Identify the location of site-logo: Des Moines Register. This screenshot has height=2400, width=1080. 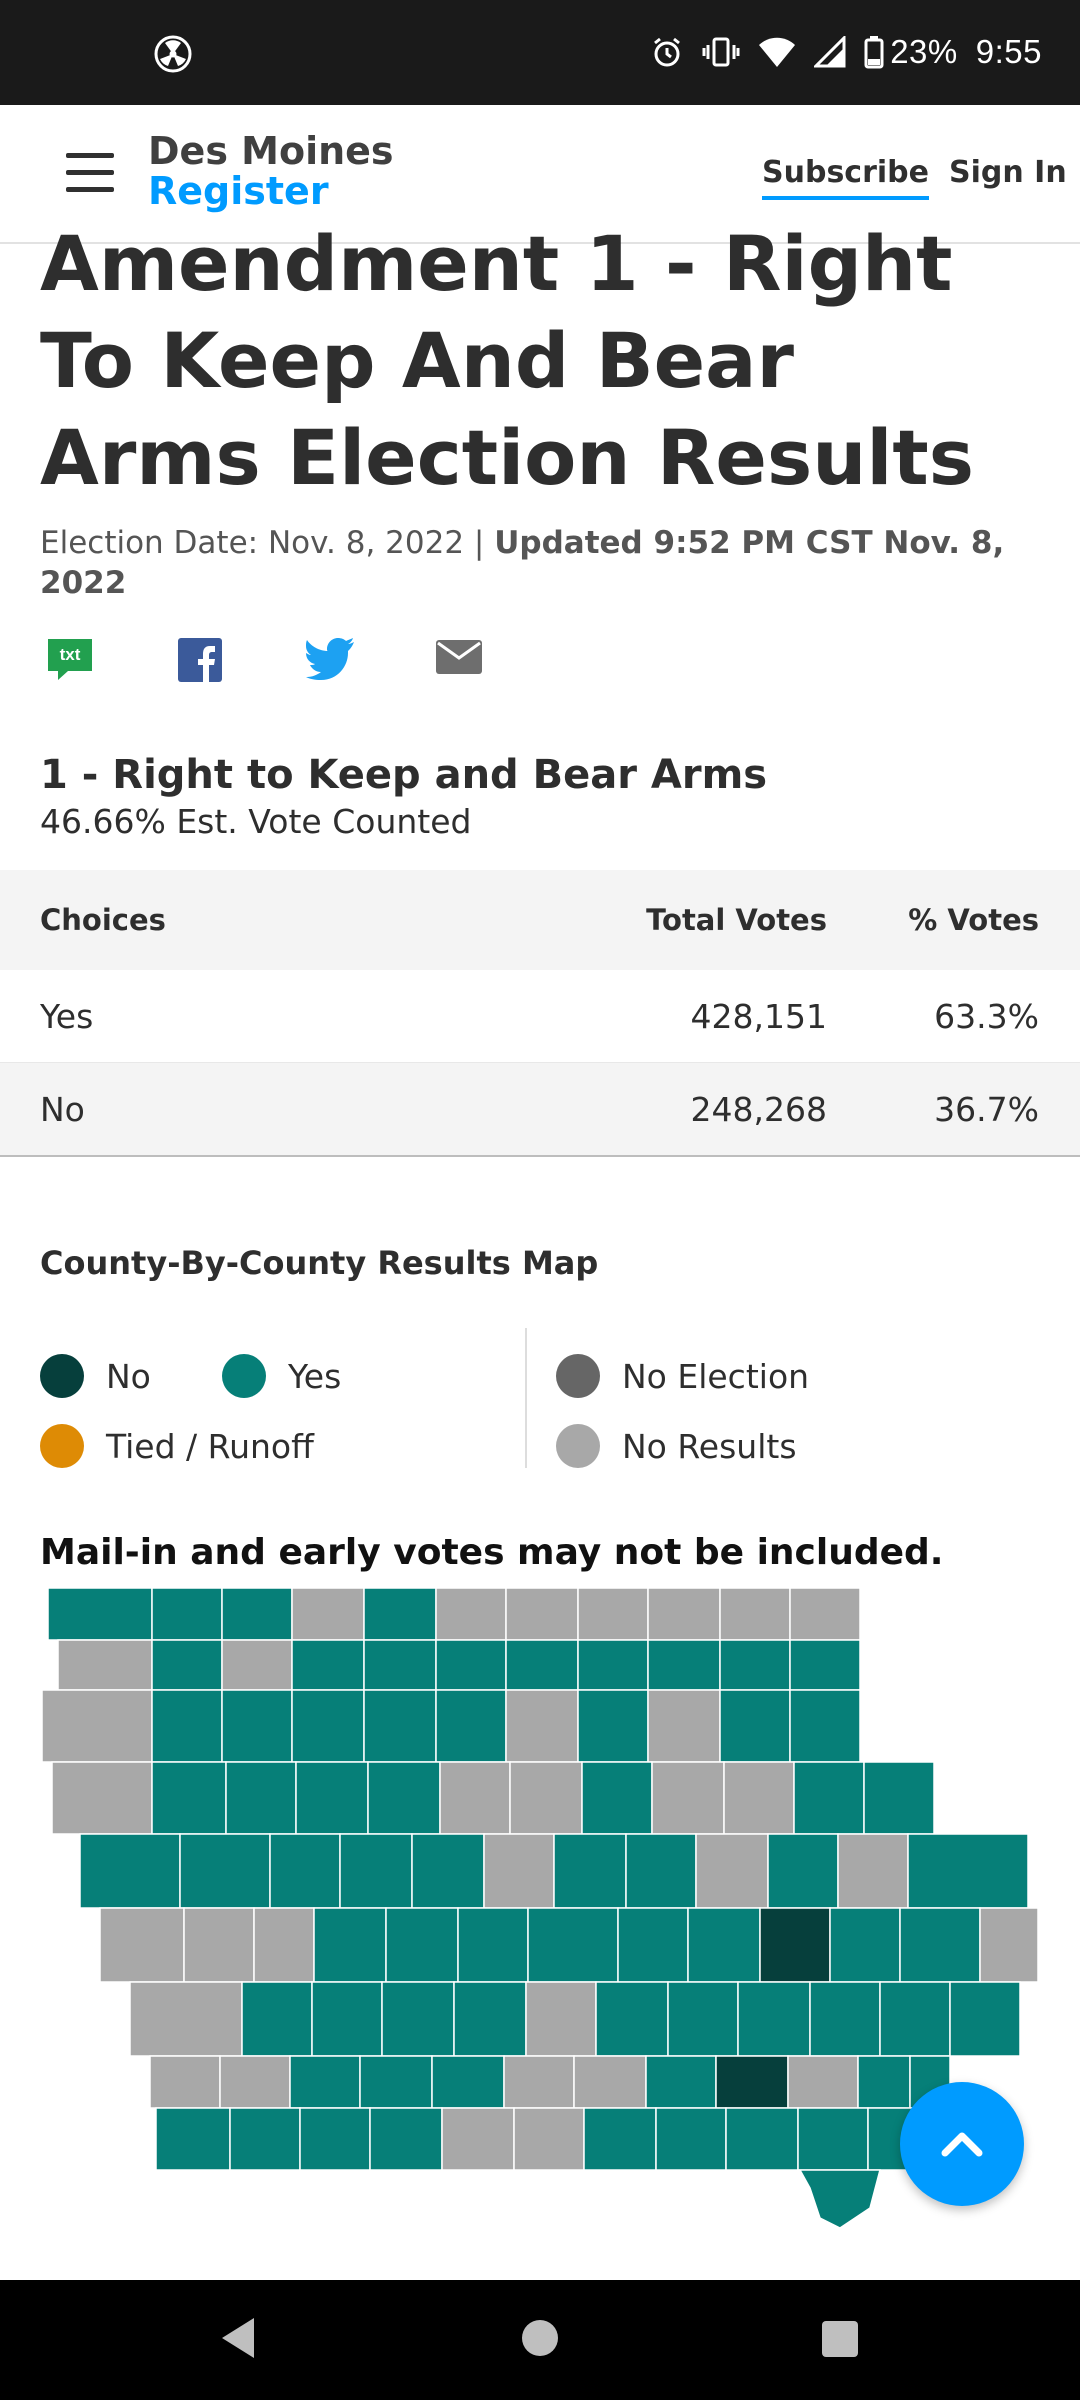
(271, 171).